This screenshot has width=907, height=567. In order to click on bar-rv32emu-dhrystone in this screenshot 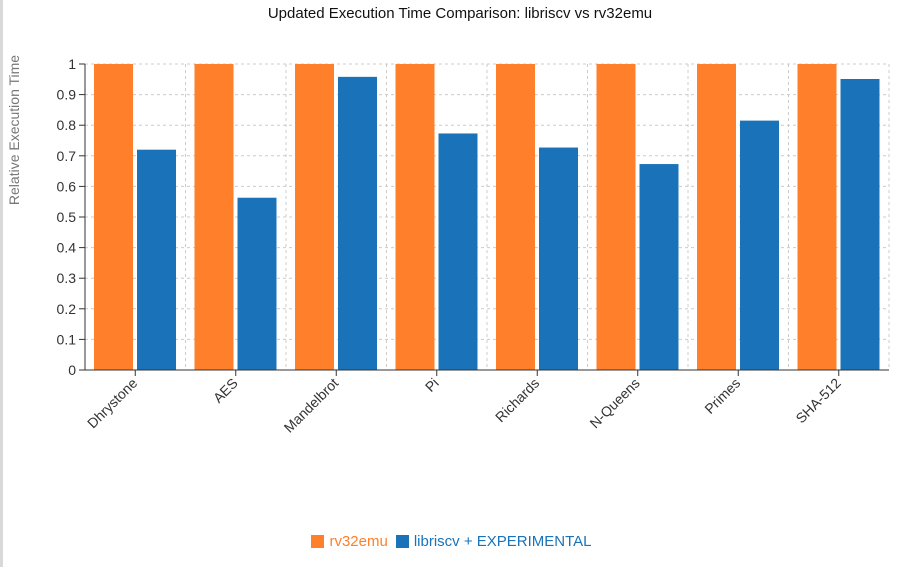, I will do `click(113, 217)`.